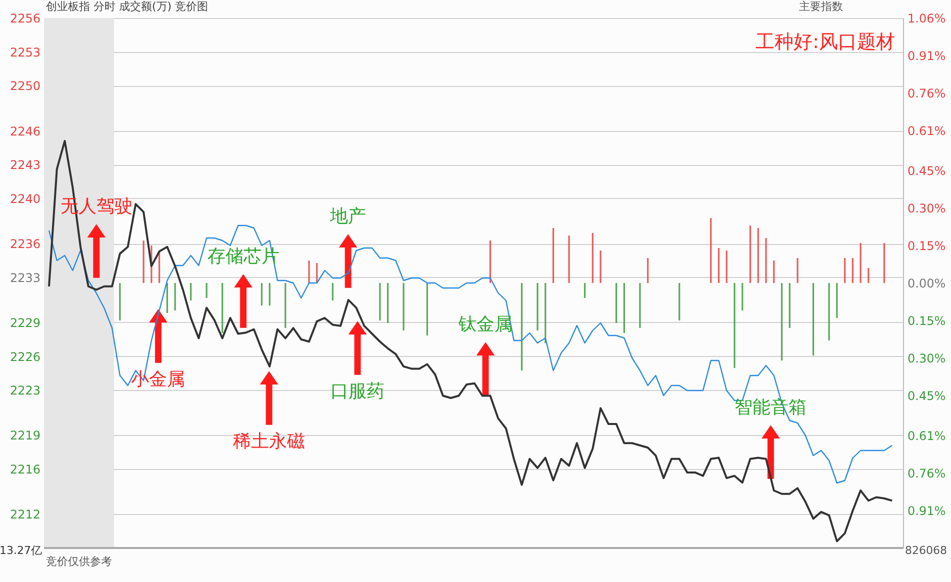 The height and width of the screenshot is (582, 951). Describe the element at coordinates (25, 52) in the screenshot. I see `y-tick-label: 2253` at that location.